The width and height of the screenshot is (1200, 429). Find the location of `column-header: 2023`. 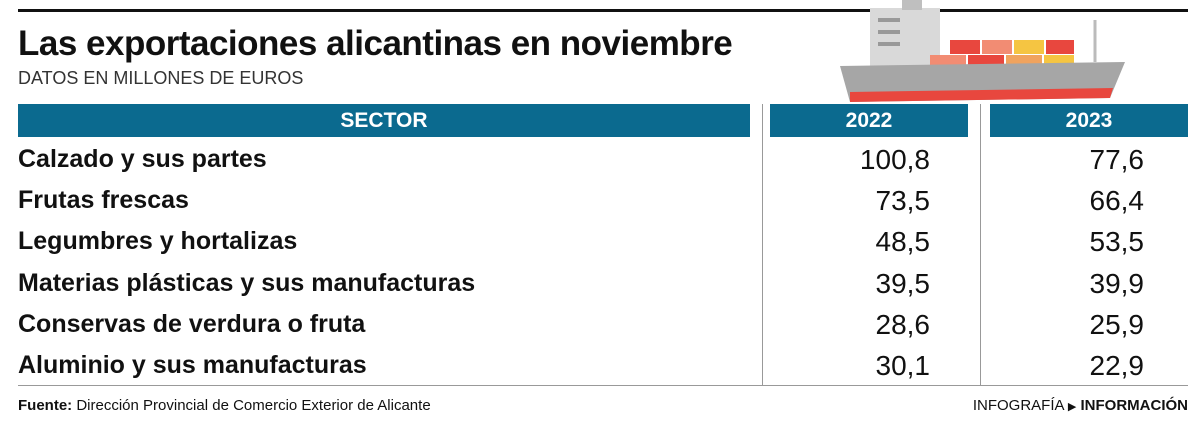

column-header: 2023 is located at coordinates (1089, 120).